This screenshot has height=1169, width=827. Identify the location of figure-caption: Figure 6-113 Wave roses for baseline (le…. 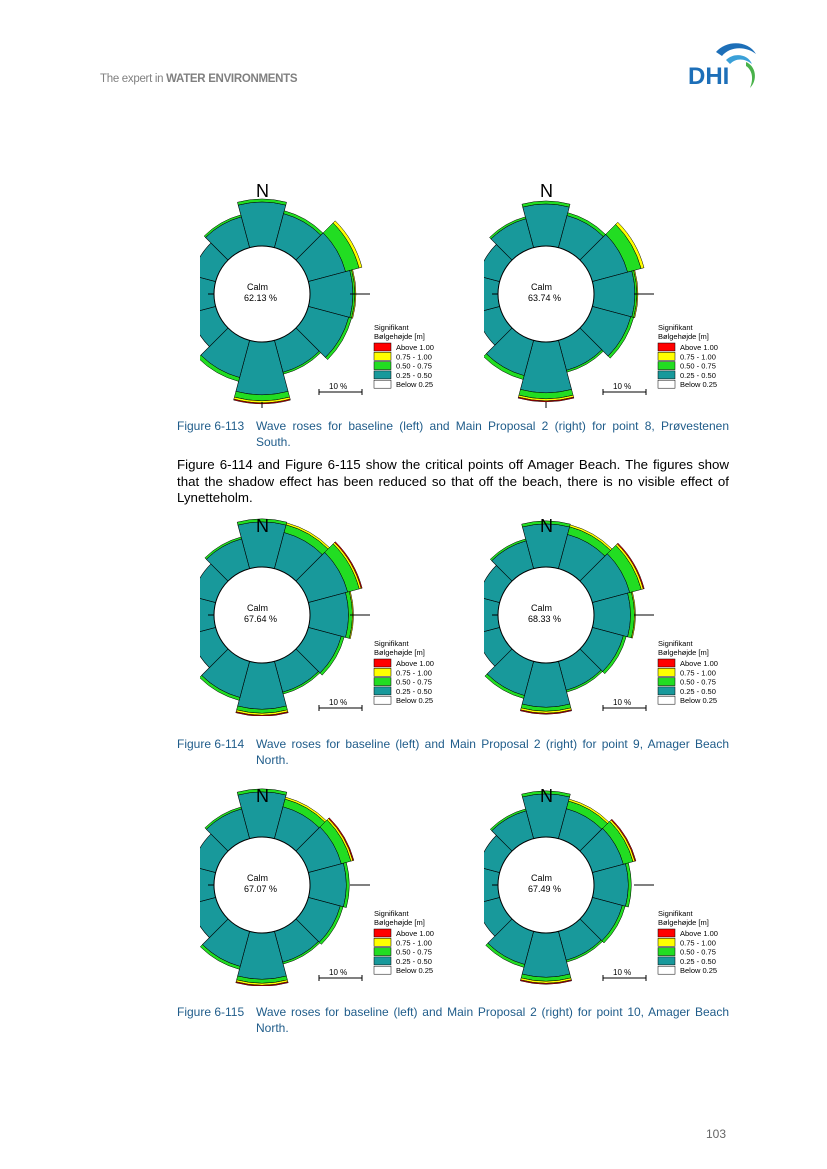
(453, 434).